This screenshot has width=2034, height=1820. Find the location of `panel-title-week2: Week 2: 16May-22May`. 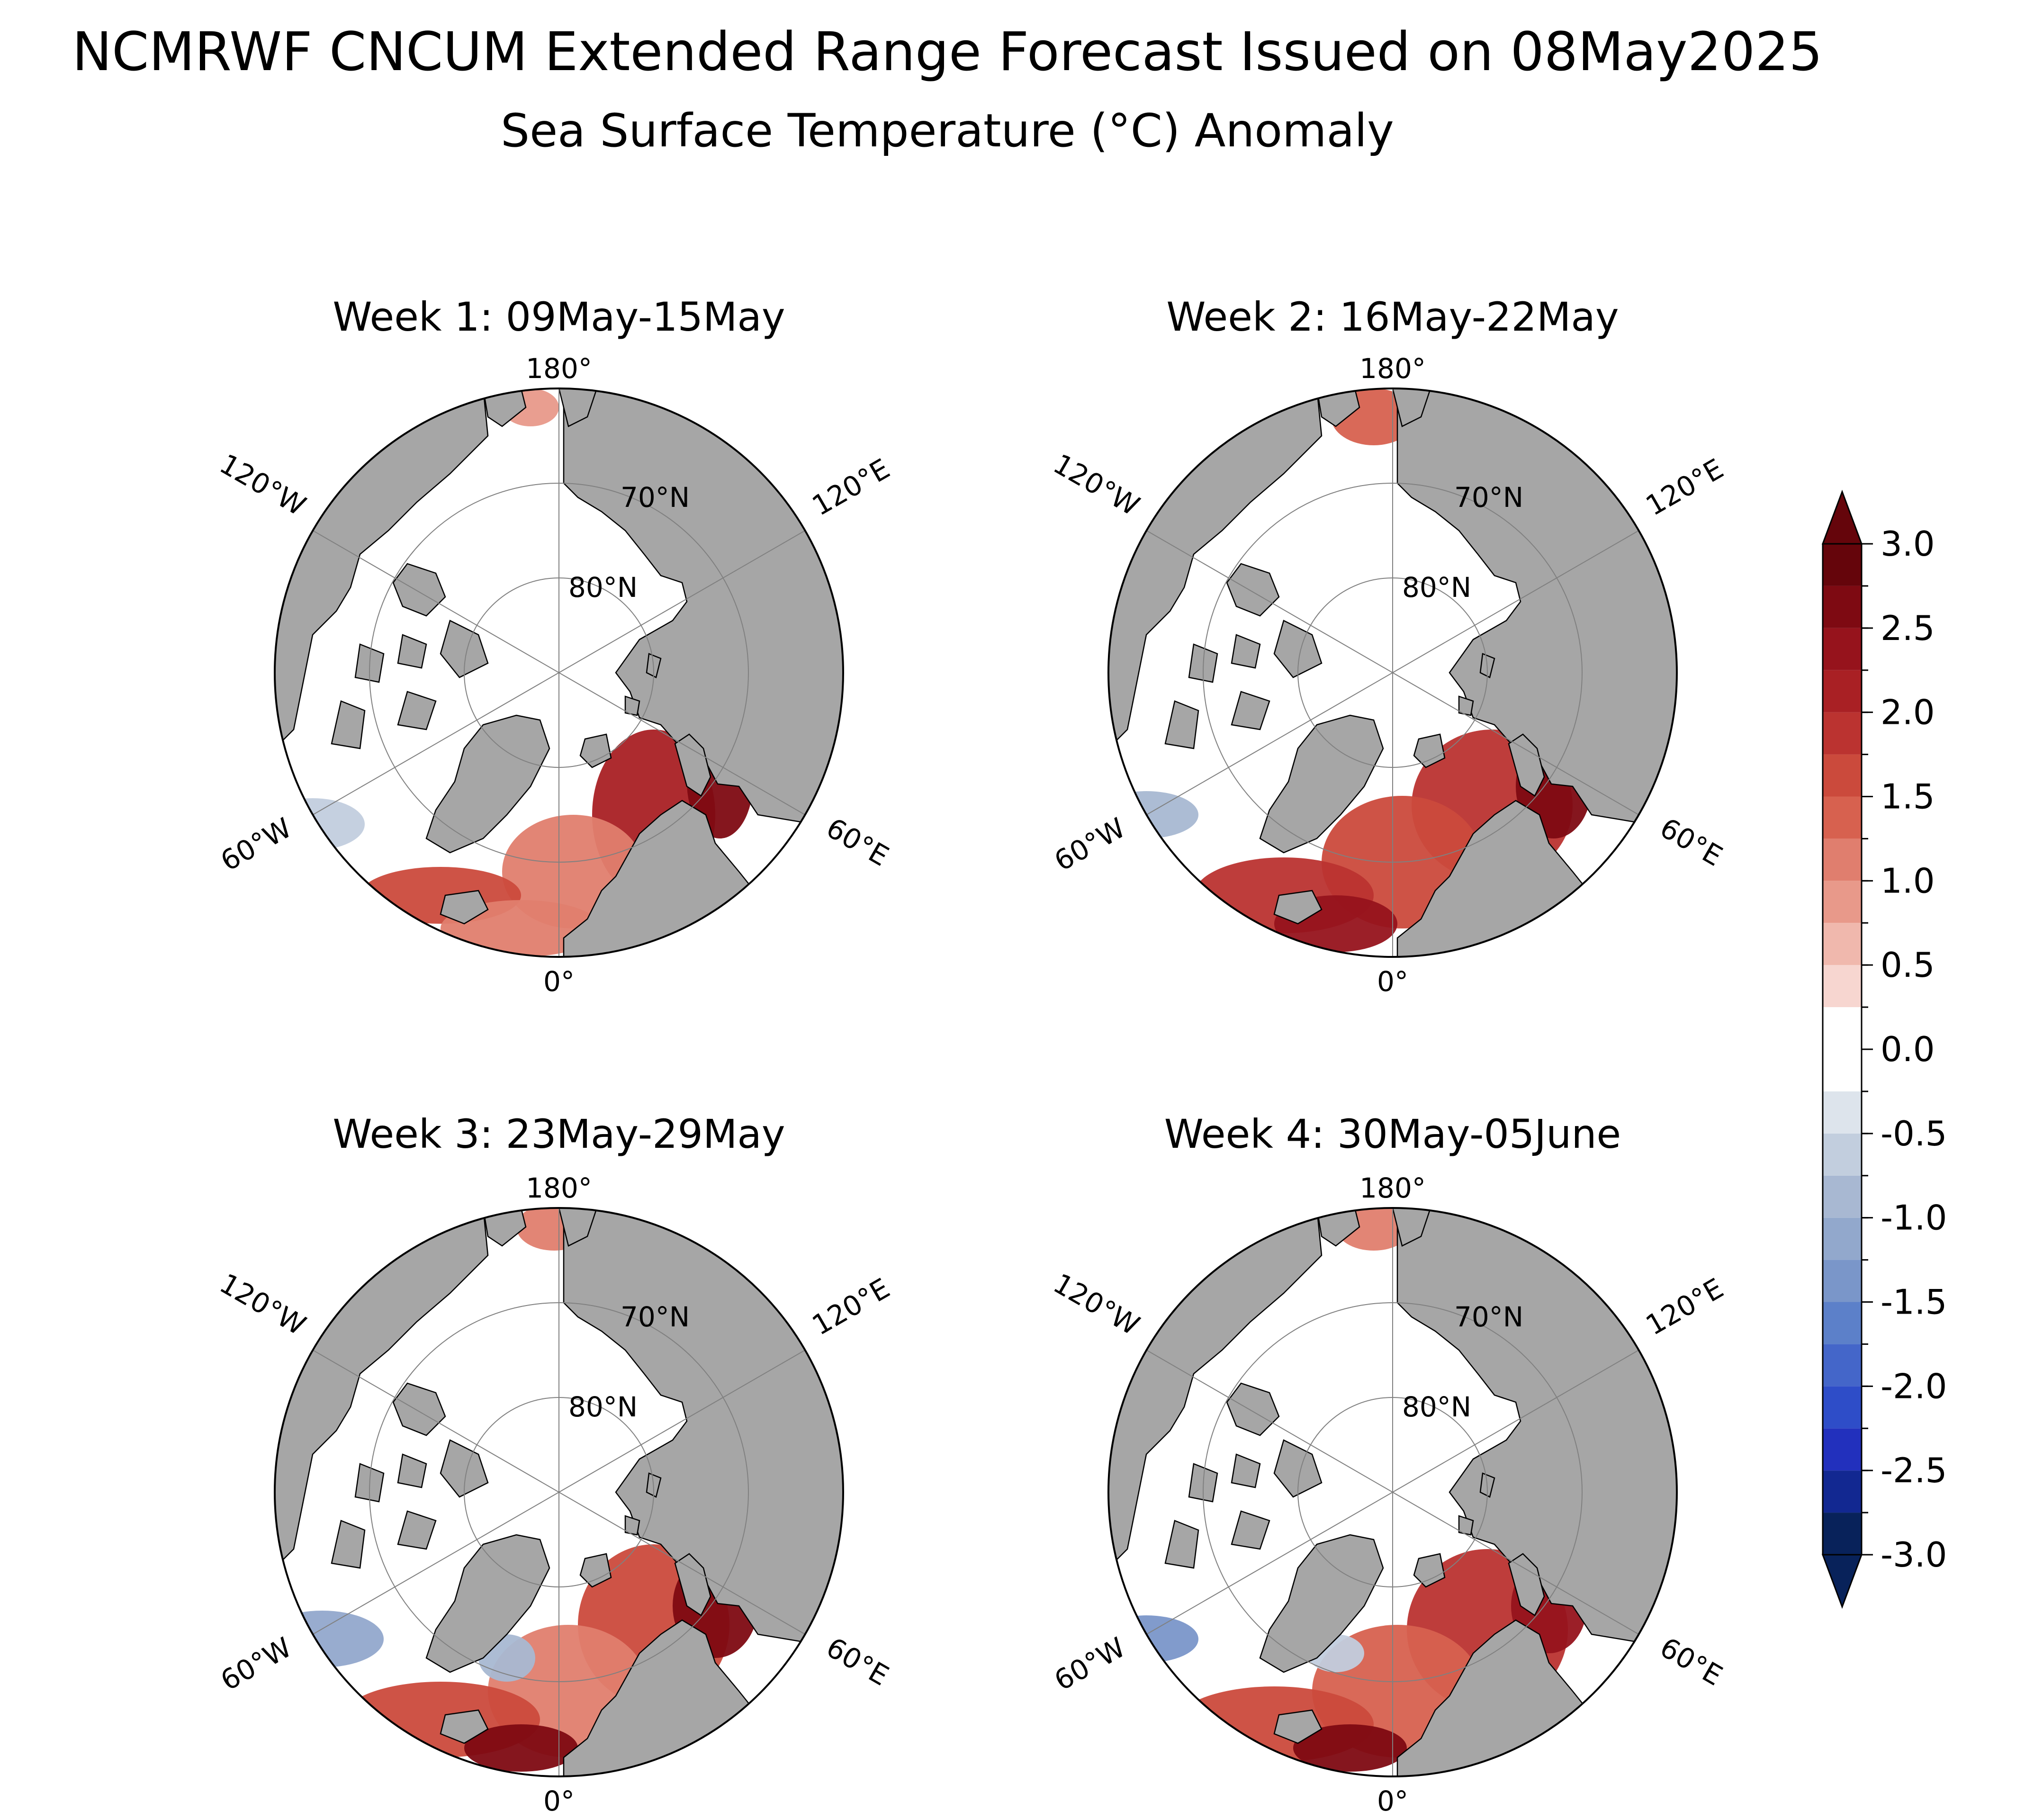

panel-title-week2: Week 2: 16May-22May is located at coordinates (1392, 317).